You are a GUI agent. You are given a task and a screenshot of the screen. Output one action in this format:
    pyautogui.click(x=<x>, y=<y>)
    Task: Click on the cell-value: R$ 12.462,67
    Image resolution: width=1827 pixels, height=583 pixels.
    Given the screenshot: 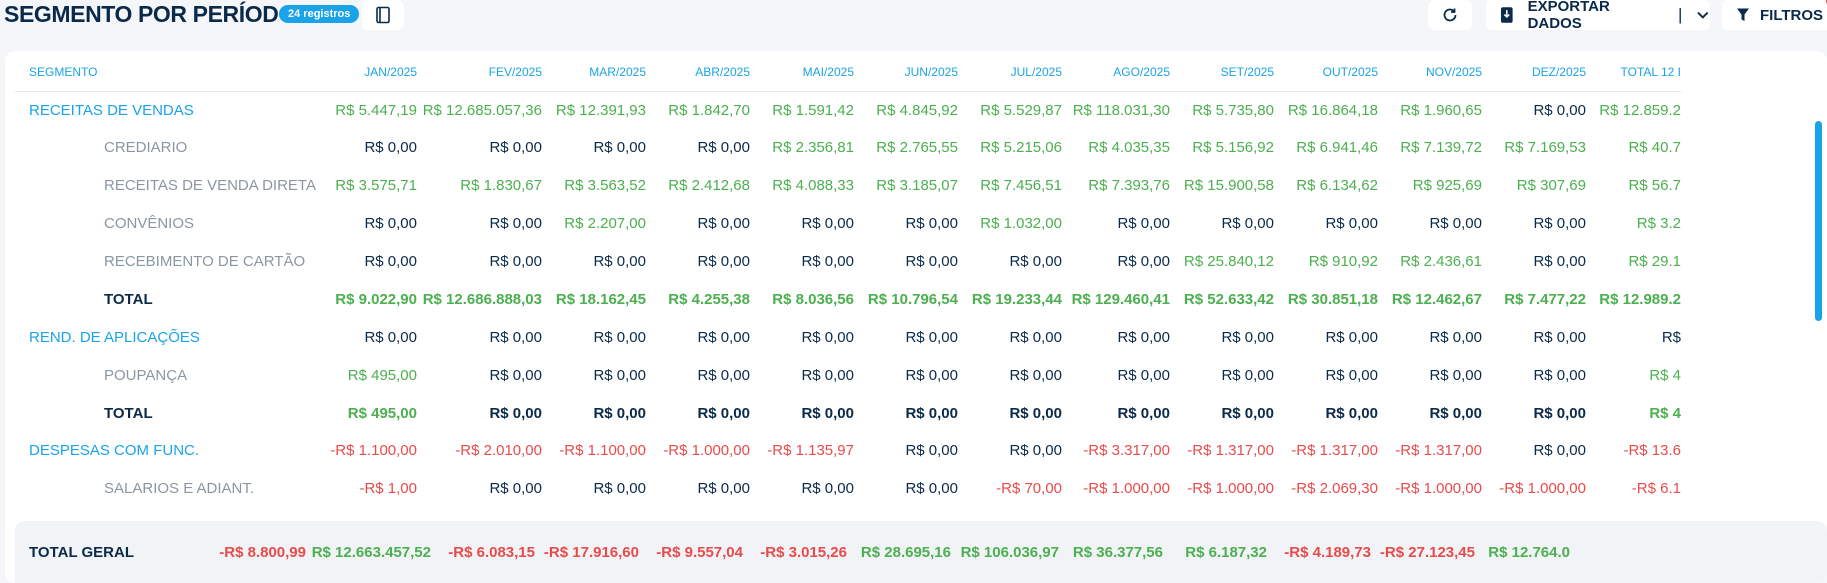 What is the action you would take?
    pyautogui.click(x=1436, y=299)
    